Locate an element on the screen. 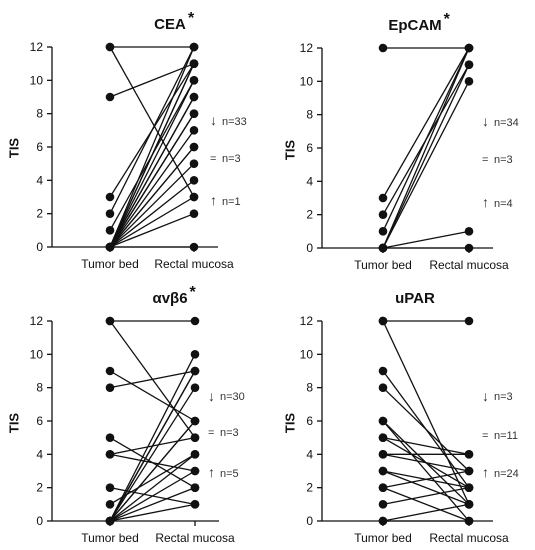 The image size is (535, 550). annotation-count: n=5 is located at coordinates (229, 474).